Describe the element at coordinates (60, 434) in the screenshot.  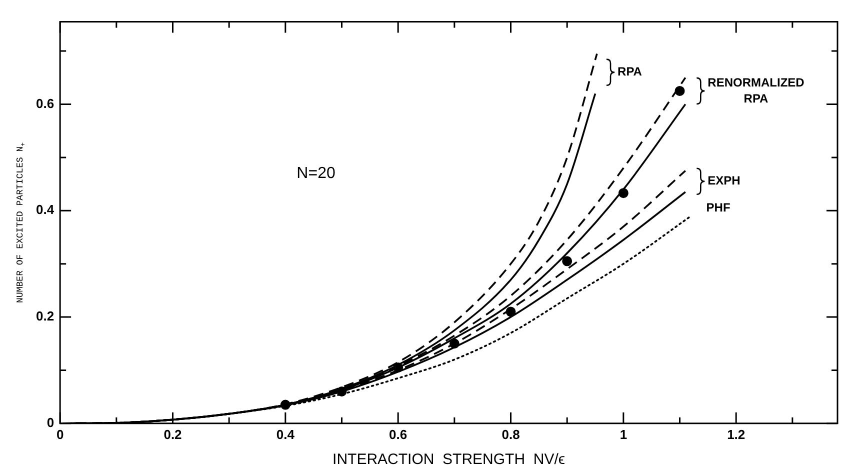
I see `x-tick-label: 0` at that location.